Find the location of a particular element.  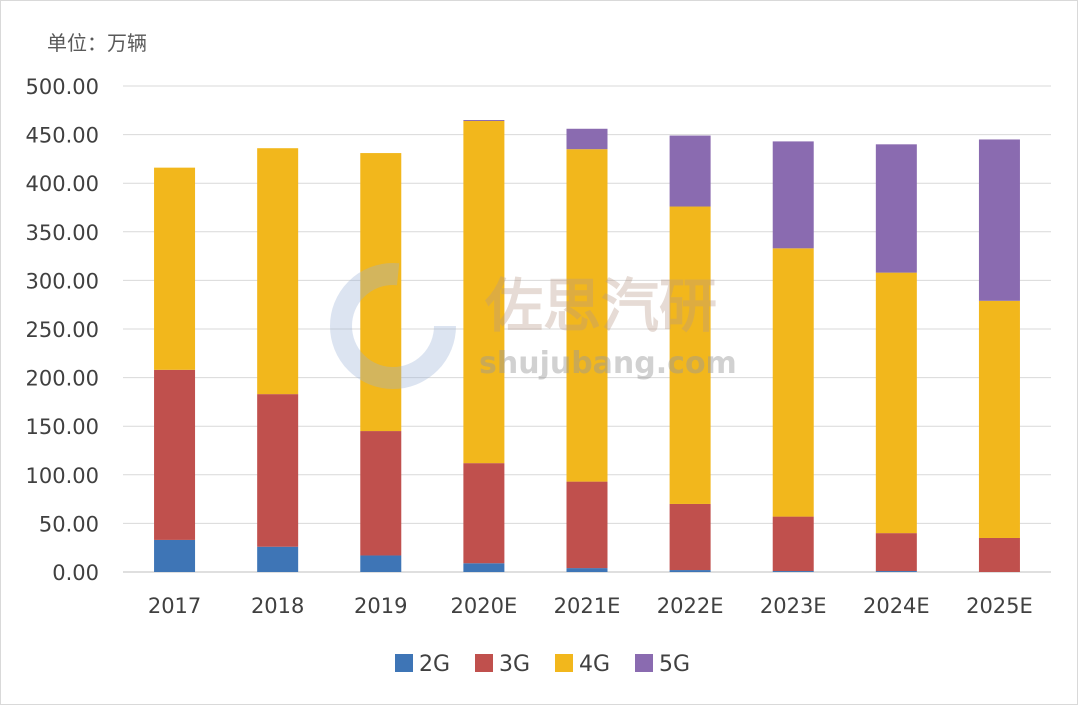

watermark-logo-icon is located at coordinates (393, 326).